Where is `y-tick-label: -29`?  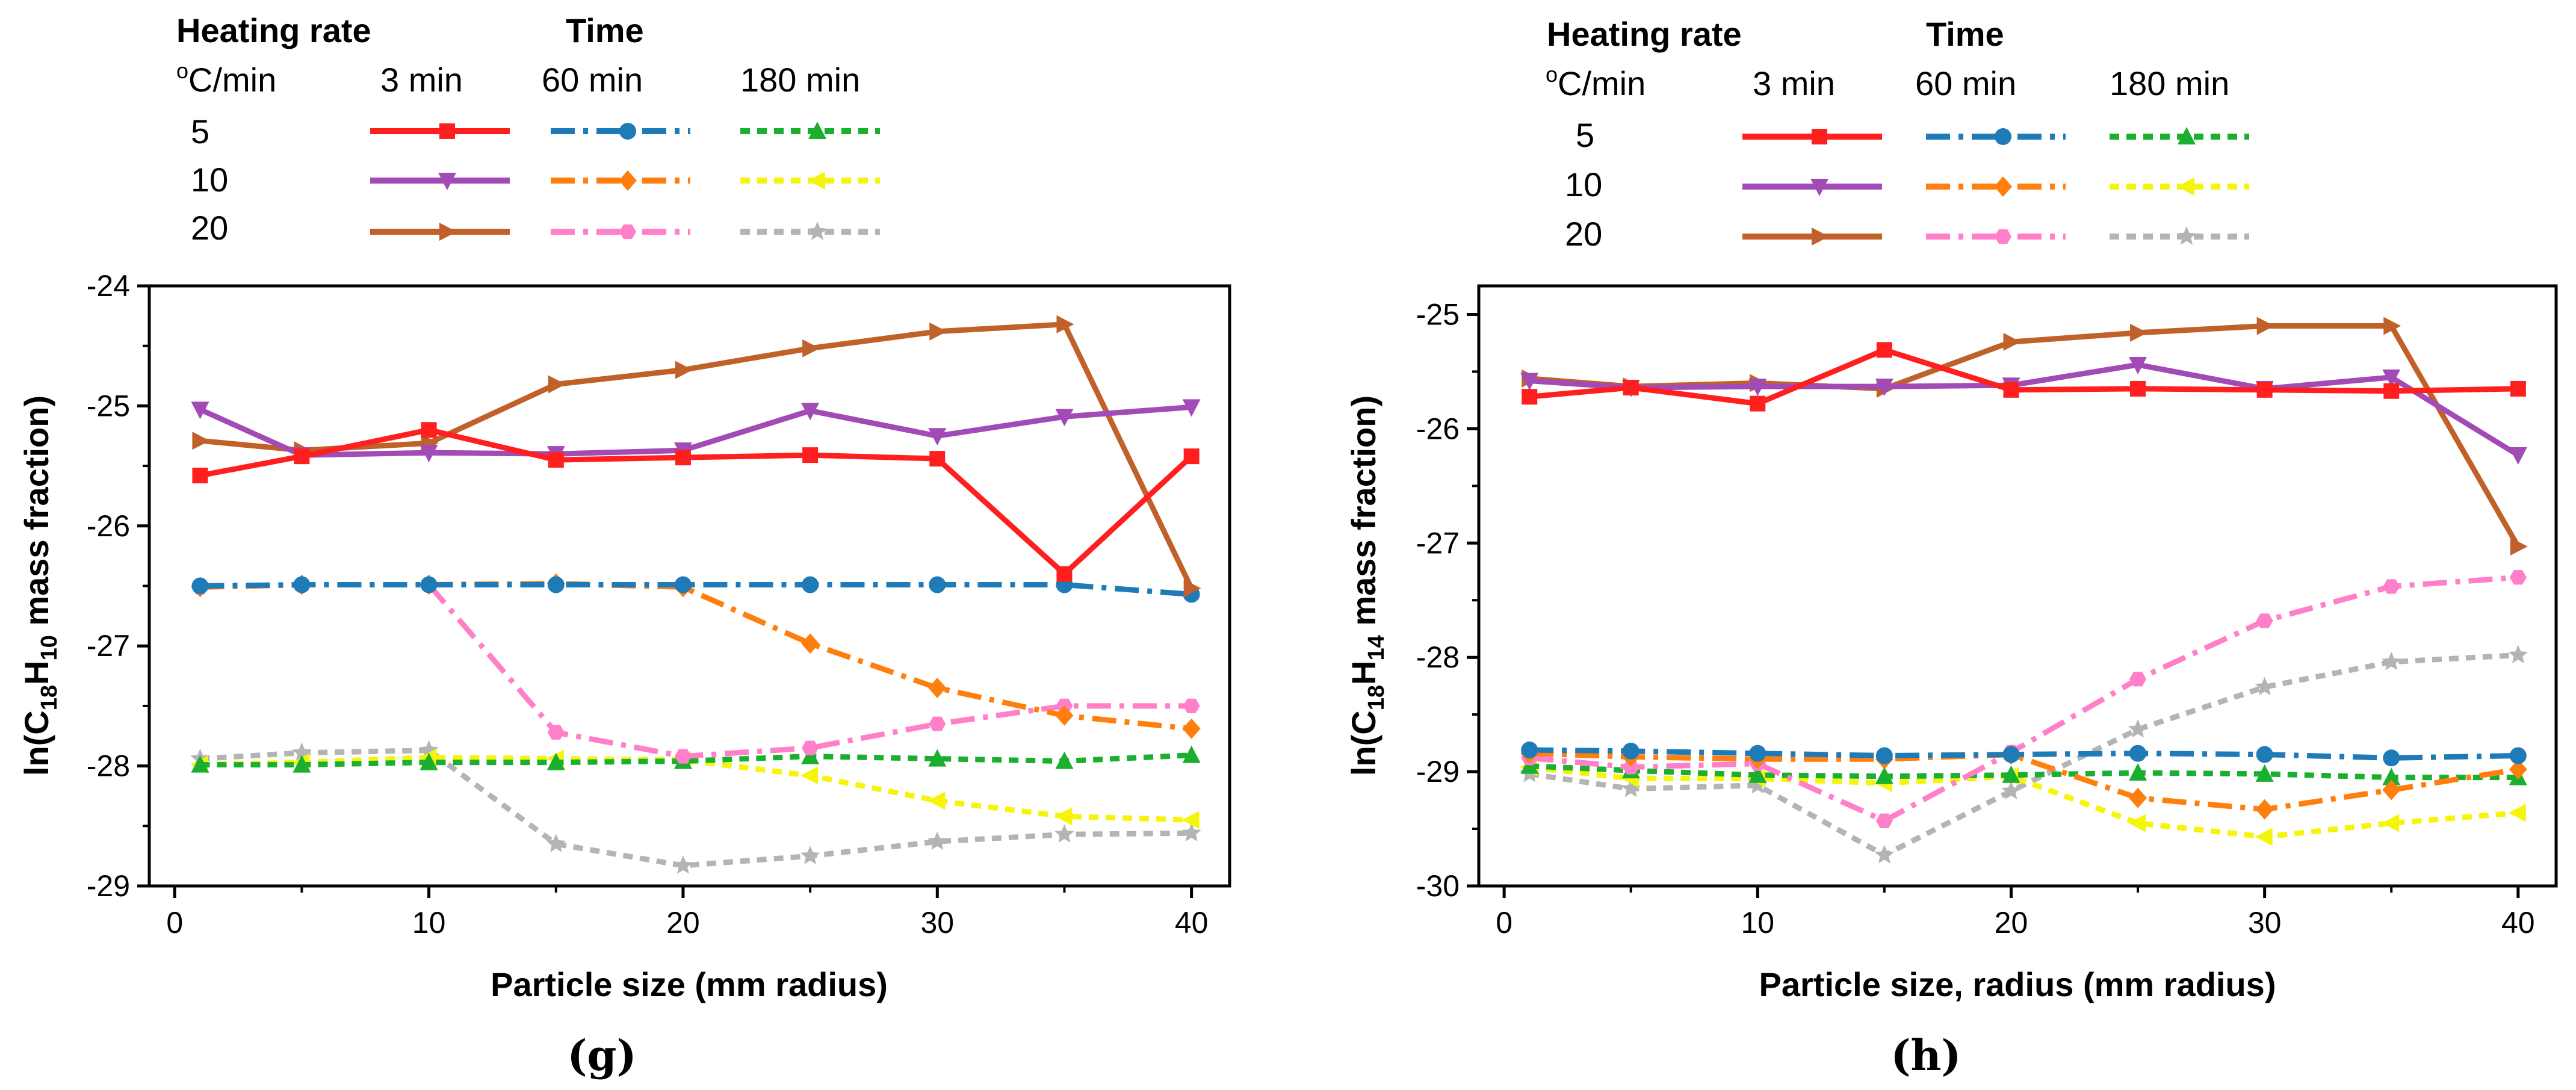
y-tick-label: -29 is located at coordinates (1438, 771).